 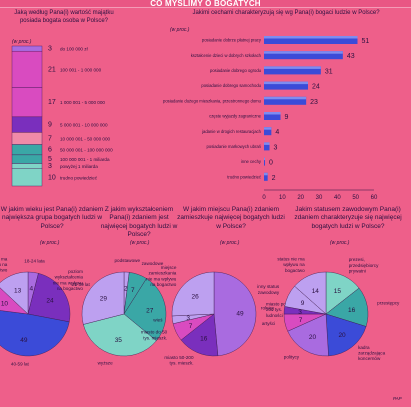 I want to click on value-category-4: 10 000 001 - 50 000 000, so click(x=85, y=138).